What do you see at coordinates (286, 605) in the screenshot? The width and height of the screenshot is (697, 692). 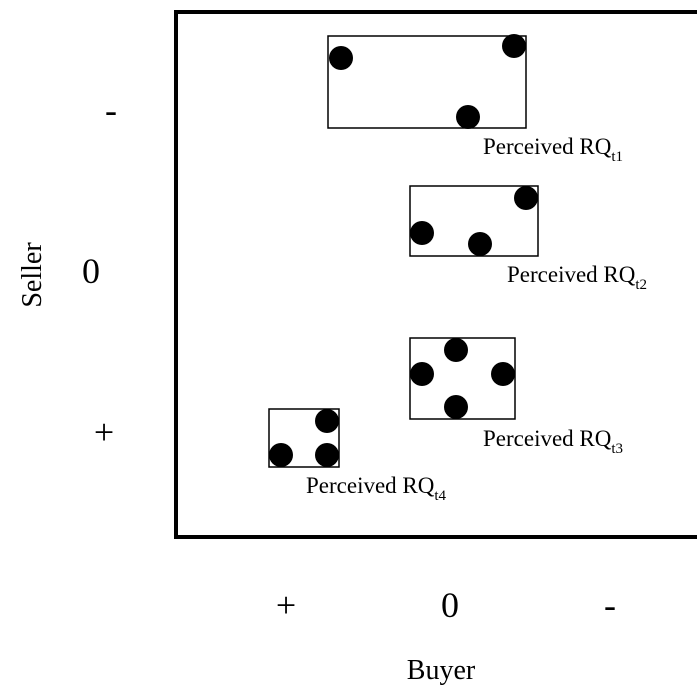 I see `x-tick-plus: +` at bounding box center [286, 605].